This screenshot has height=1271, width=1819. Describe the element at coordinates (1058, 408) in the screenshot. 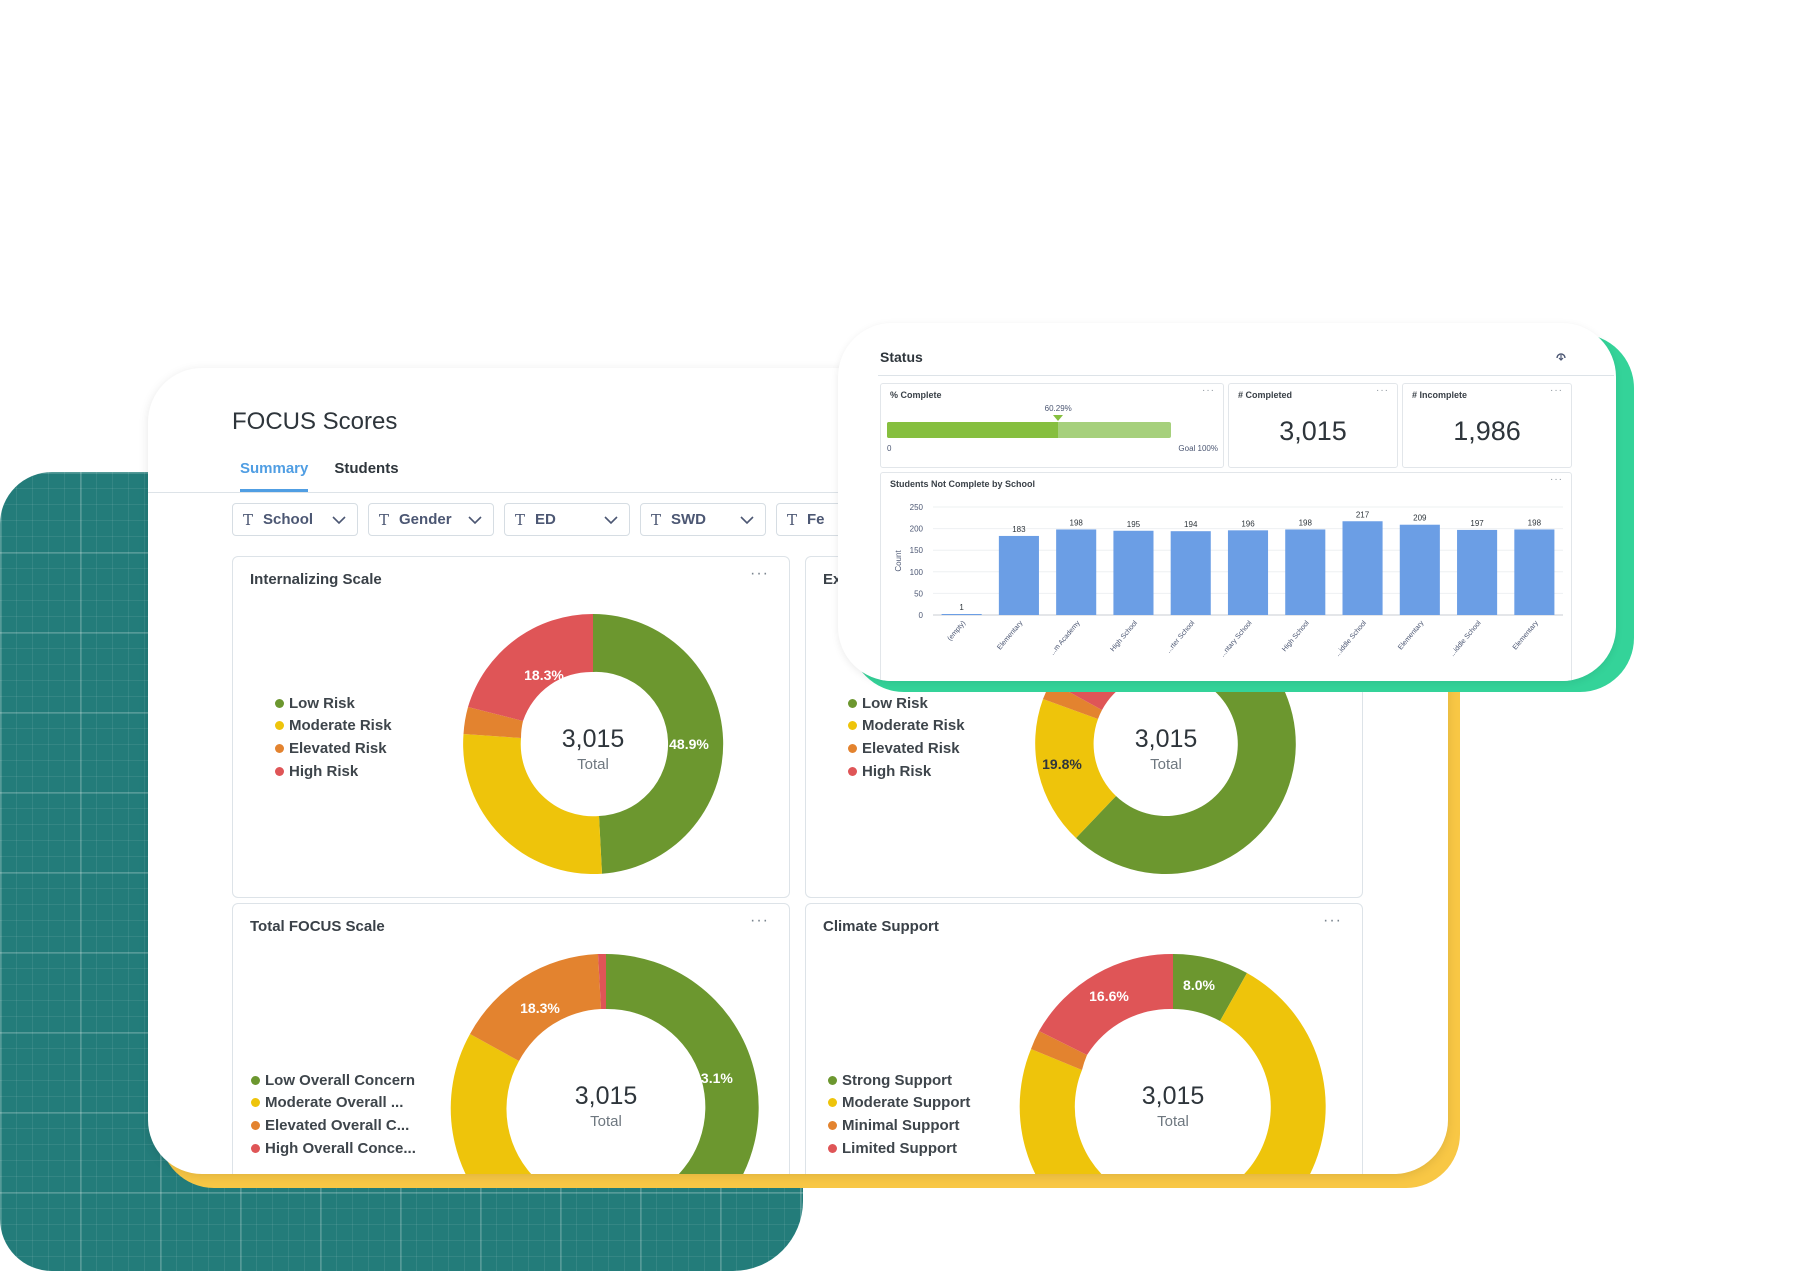

I see `progress-value-label: 60.29%` at that location.